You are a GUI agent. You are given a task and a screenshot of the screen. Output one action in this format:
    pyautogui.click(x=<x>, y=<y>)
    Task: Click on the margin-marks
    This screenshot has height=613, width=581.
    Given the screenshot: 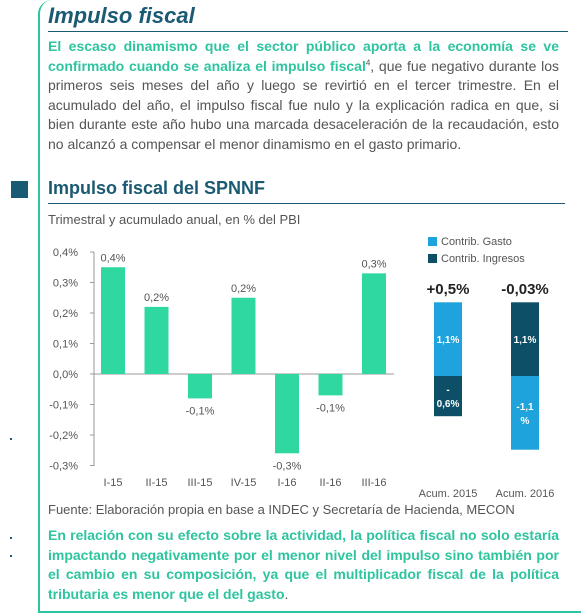 What is the action you would take?
    pyautogui.click(x=11, y=497)
    